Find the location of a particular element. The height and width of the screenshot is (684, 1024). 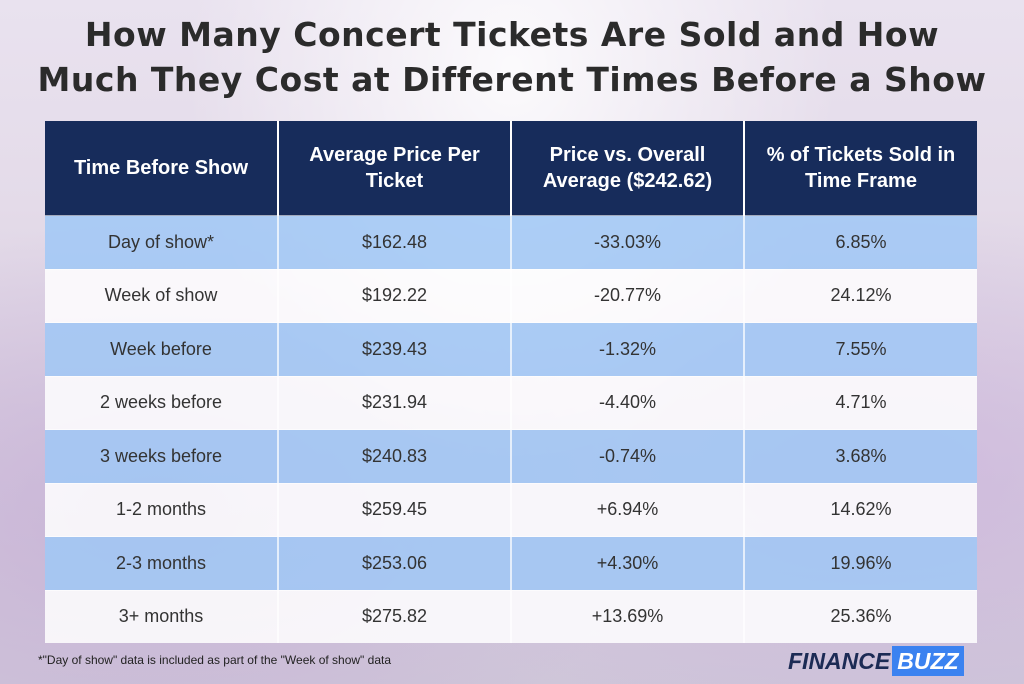

cell-percent: 7.55% is located at coordinates (860, 349).